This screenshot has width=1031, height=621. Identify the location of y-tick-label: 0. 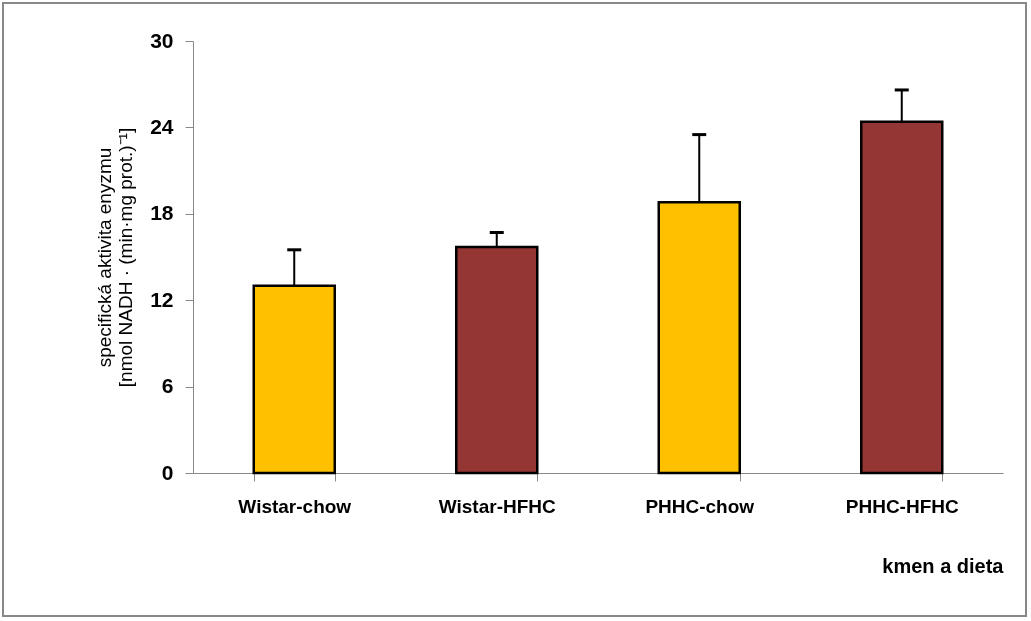
(167, 472).